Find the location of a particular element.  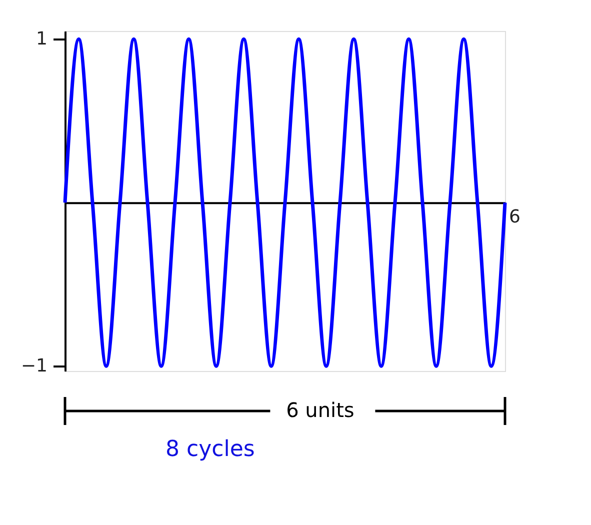

y-tick-label: −1 is located at coordinates (34, 366).